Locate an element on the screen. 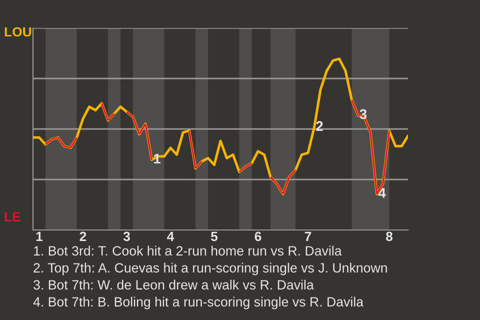  x-tick-label: 8 is located at coordinates (389, 237).